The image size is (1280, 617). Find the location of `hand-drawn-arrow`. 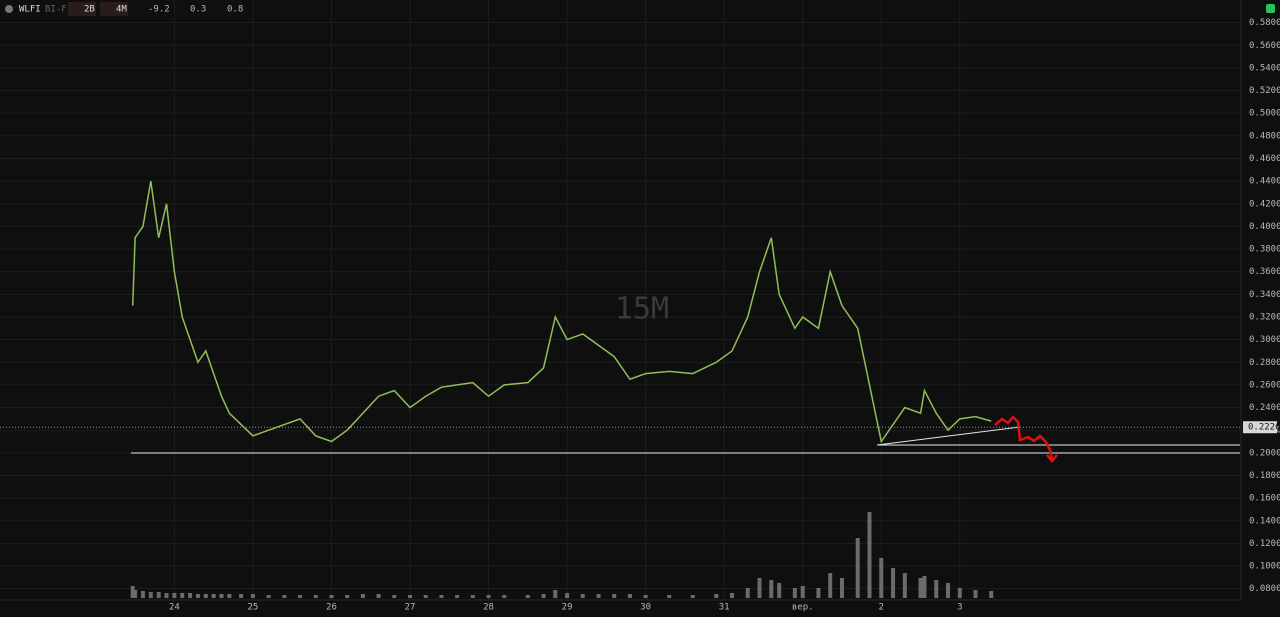

hand-drawn-arrow is located at coordinates (1026, 439).